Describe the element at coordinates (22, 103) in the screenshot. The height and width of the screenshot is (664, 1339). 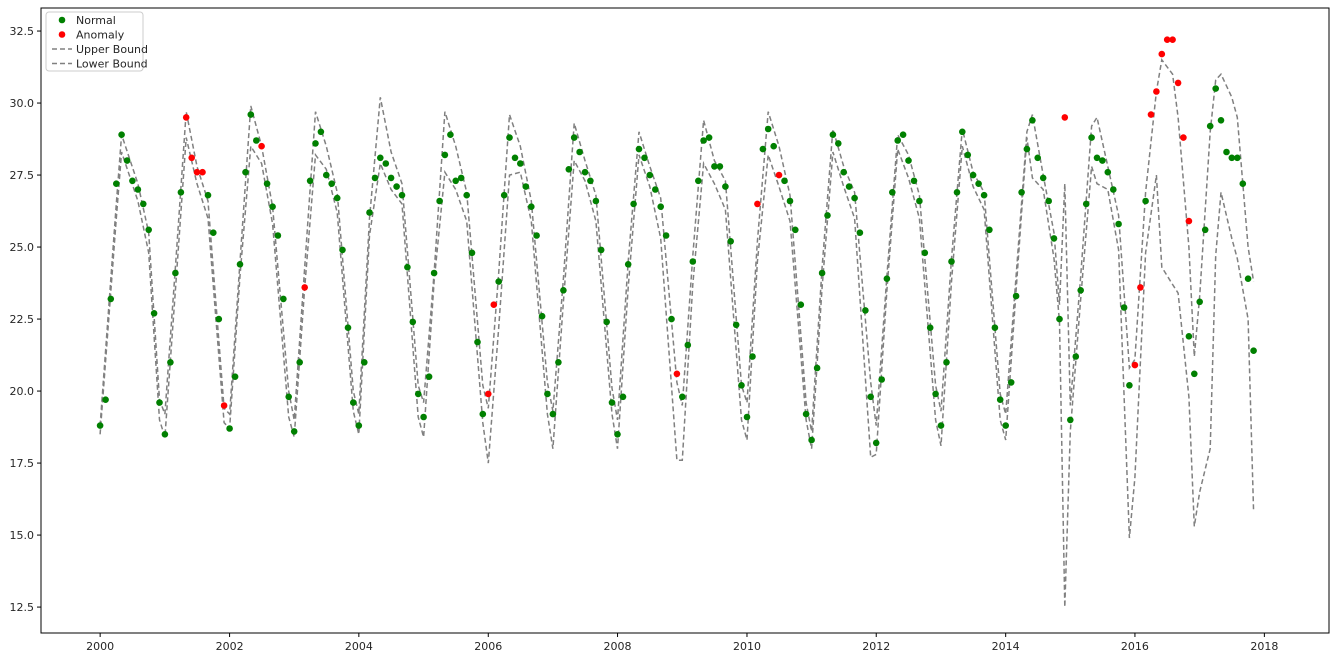
I see `y-tick-label: 30.0` at that location.